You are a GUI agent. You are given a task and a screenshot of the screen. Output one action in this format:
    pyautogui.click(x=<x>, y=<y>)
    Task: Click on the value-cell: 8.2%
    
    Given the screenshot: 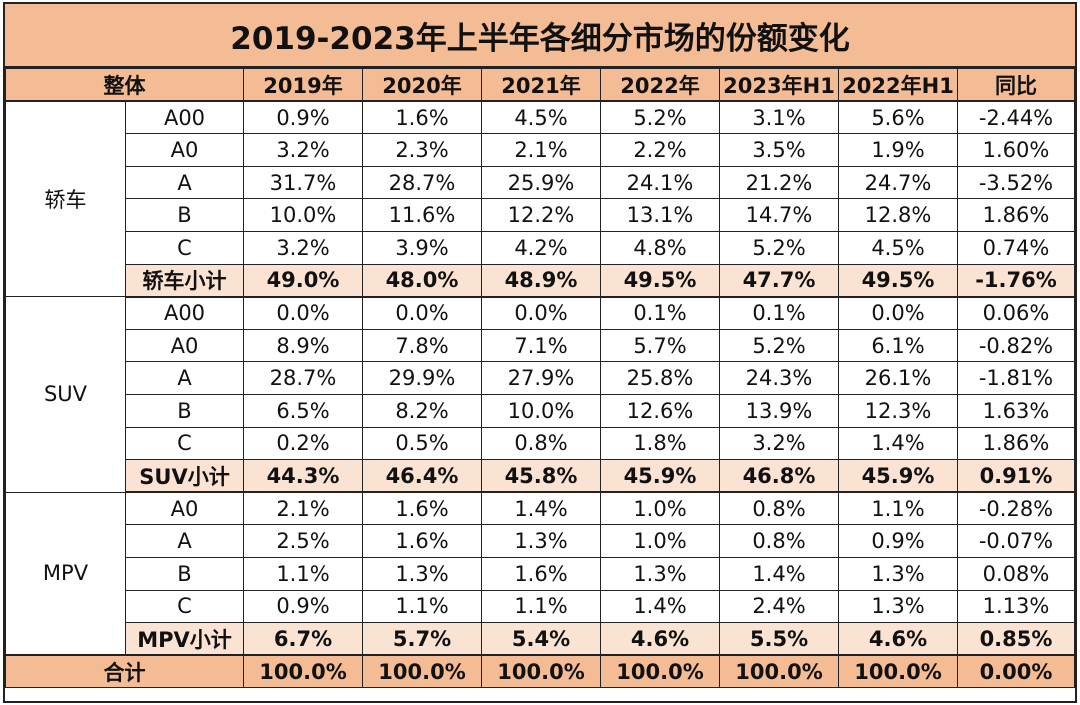 What is the action you would take?
    pyautogui.click(x=422, y=410)
    